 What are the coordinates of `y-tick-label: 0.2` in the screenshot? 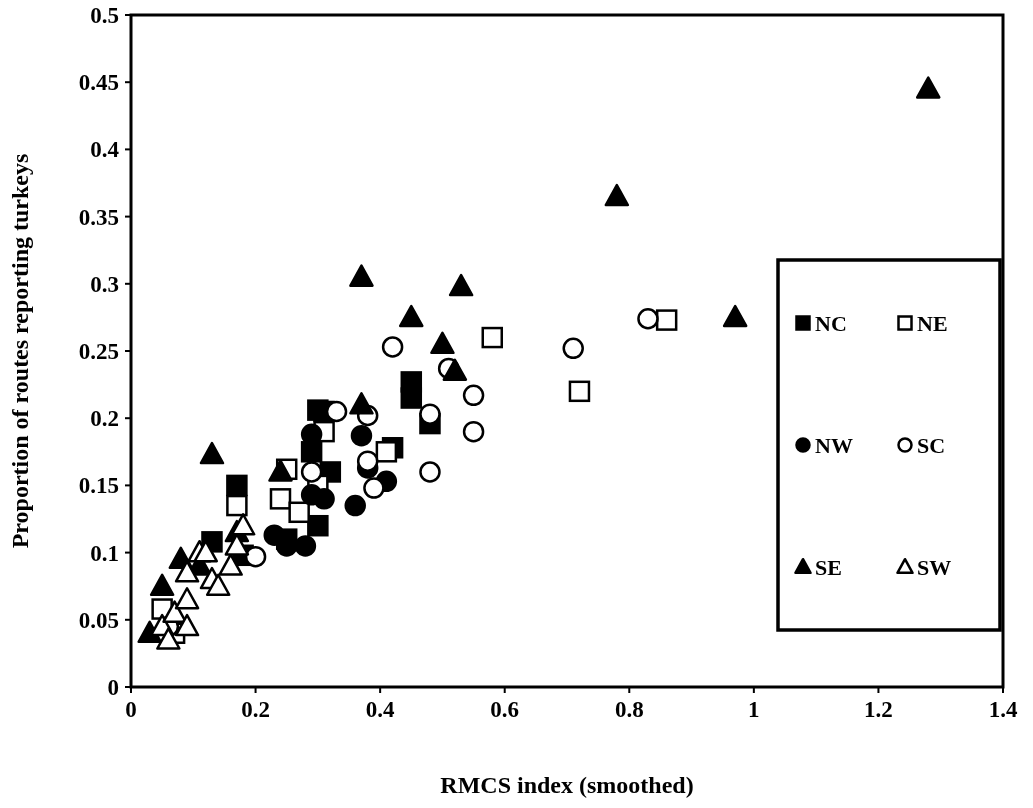 It's located at (104, 419).